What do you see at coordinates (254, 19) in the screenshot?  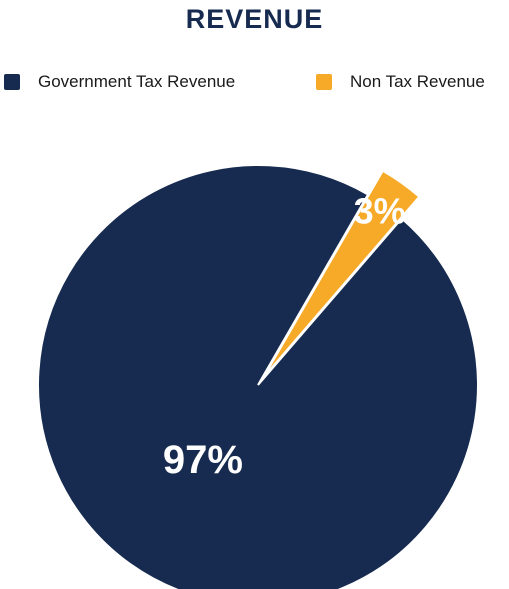 I see `chart-title: REVENUE` at bounding box center [254, 19].